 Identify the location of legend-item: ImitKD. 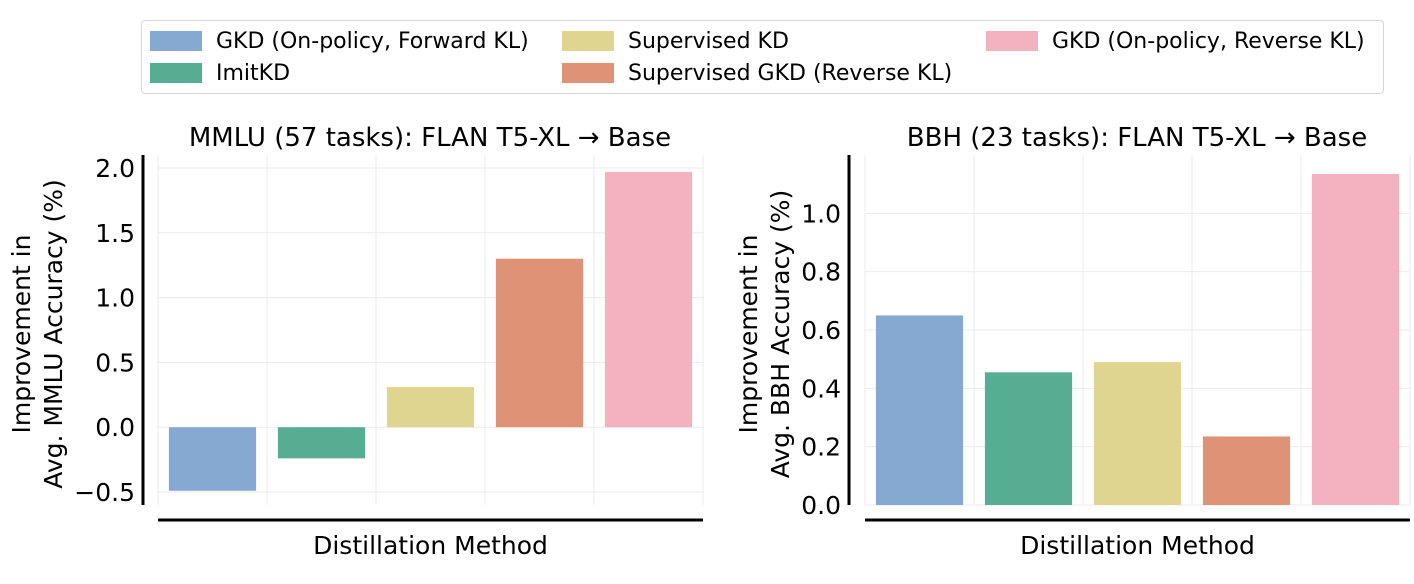
(220, 73).